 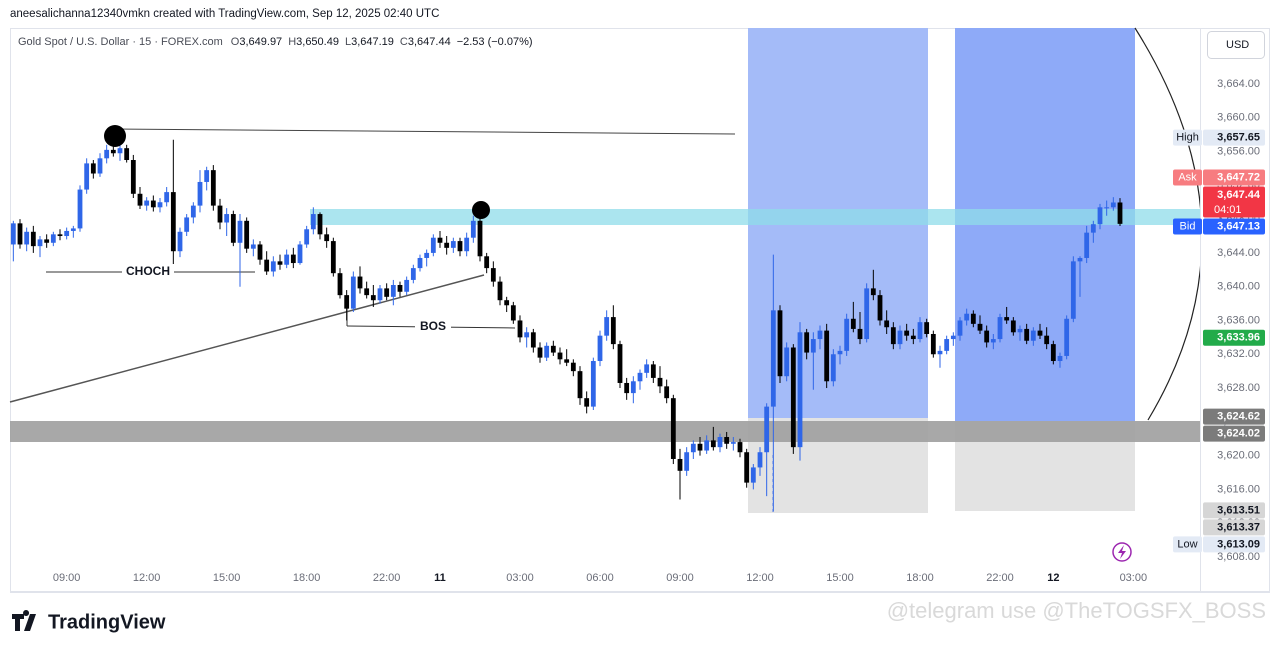 I want to click on countdown: 04:01, so click(x=1228, y=210).